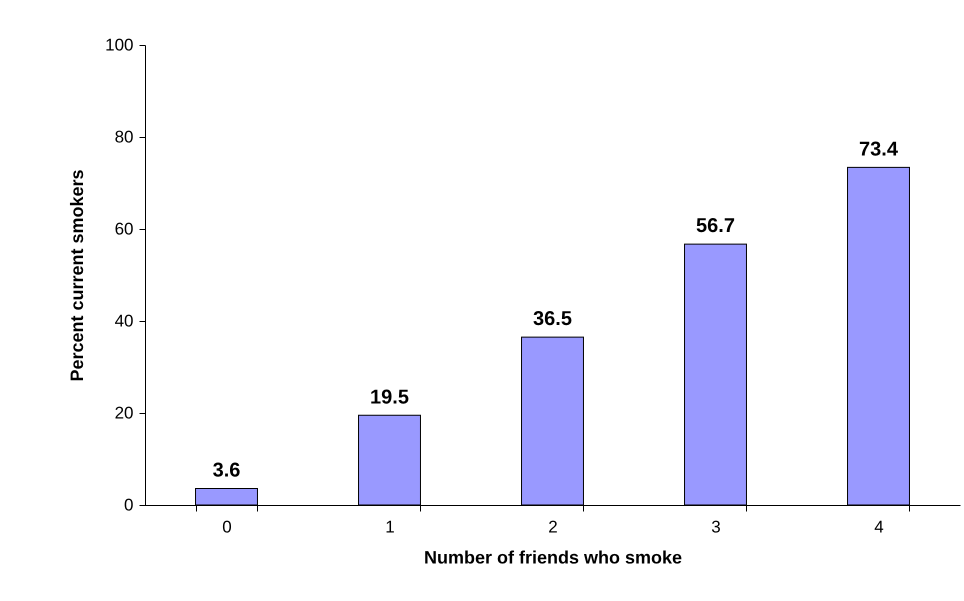 Image resolution: width=964 pixels, height=601 pixels. What do you see at coordinates (389, 397) in the screenshot?
I see `data-label: 19.5` at bounding box center [389, 397].